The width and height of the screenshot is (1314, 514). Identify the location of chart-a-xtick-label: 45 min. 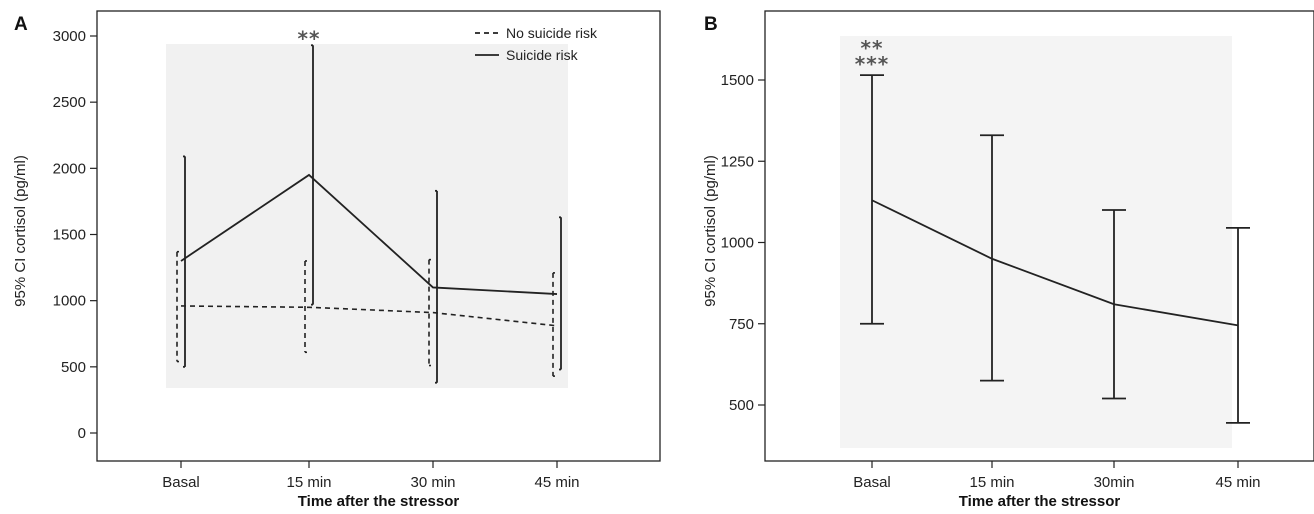
(556, 482).